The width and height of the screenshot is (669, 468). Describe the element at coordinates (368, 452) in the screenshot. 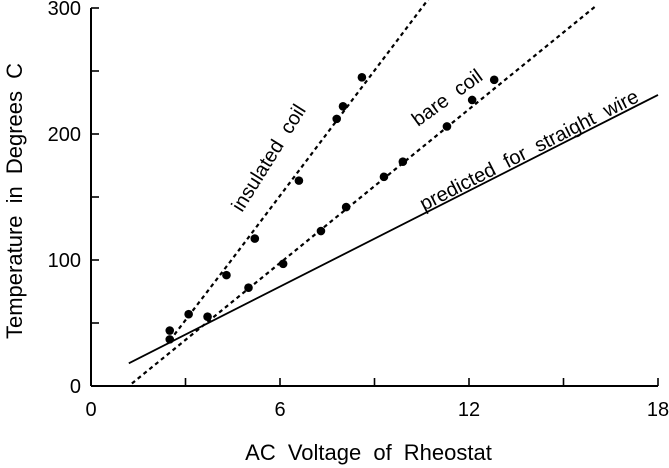

I see `x-axis-title: AC Voltage of Rheostat` at that location.